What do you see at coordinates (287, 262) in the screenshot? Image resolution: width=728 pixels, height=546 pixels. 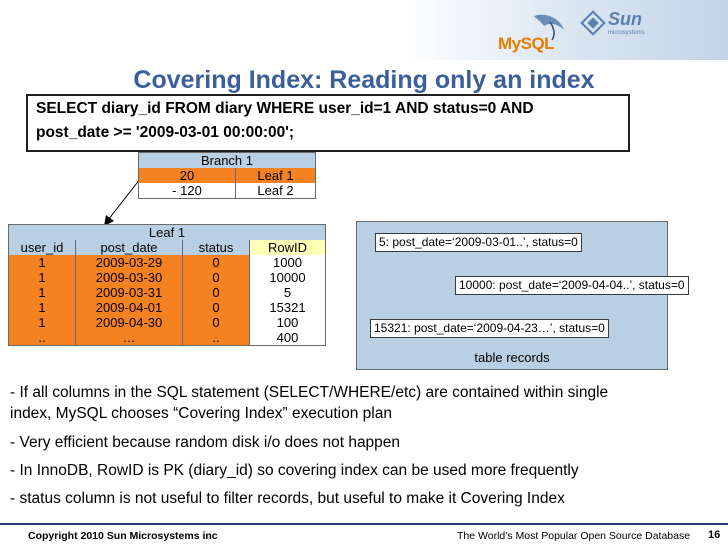 I see `table-cell: 1000` at bounding box center [287, 262].